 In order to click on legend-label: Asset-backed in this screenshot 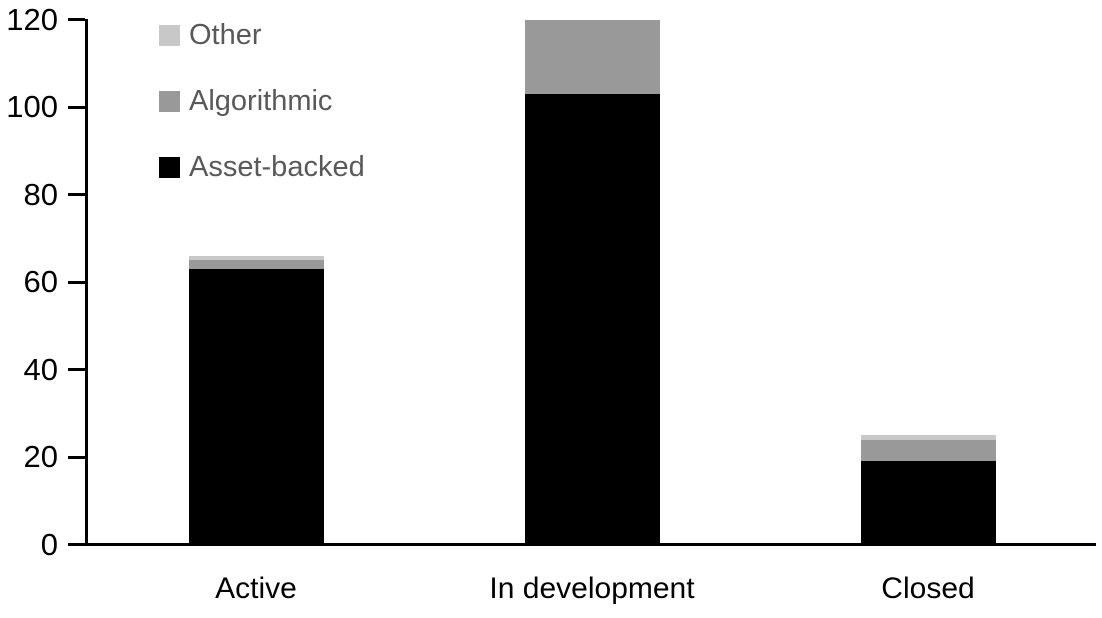, I will do `click(277, 166)`.